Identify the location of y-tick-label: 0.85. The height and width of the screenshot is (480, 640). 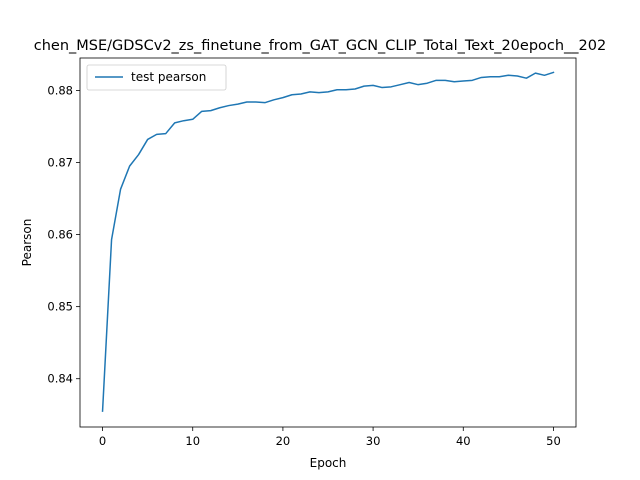
(60, 307).